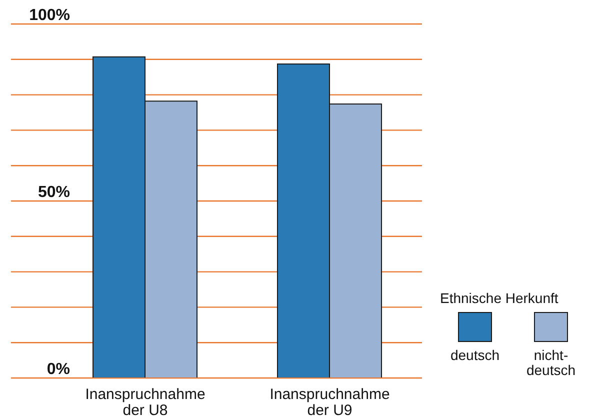  Describe the element at coordinates (330, 402) in the screenshot. I see `x-tick-label: Inanspruchnahme der U9` at that location.